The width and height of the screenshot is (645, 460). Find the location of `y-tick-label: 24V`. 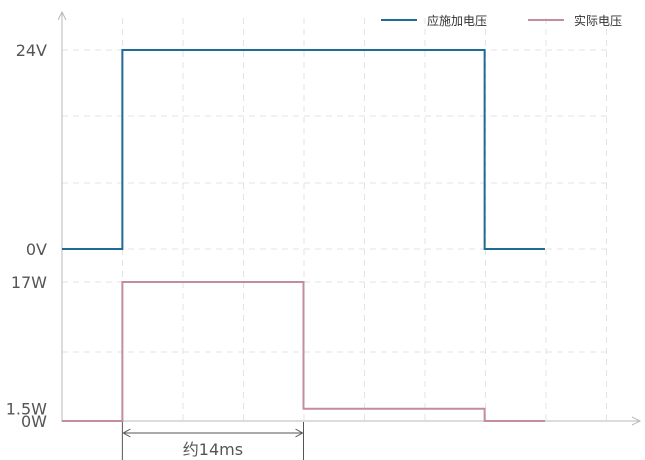

y-tick-label: 24V is located at coordinates (31, 50).